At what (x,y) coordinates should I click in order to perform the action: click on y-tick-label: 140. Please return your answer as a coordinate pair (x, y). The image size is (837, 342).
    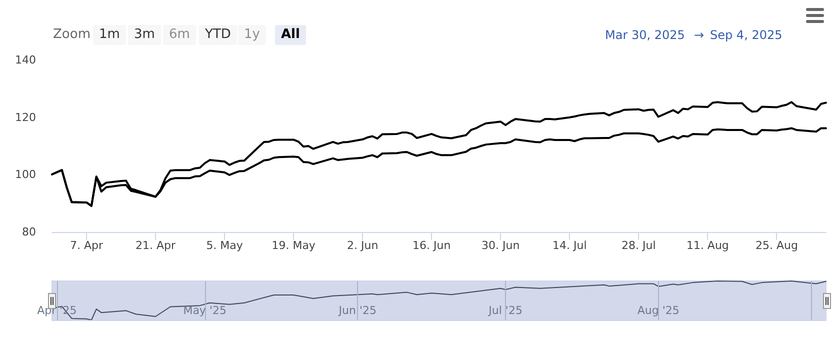
    Looking at the image, I should click on (25, 60).